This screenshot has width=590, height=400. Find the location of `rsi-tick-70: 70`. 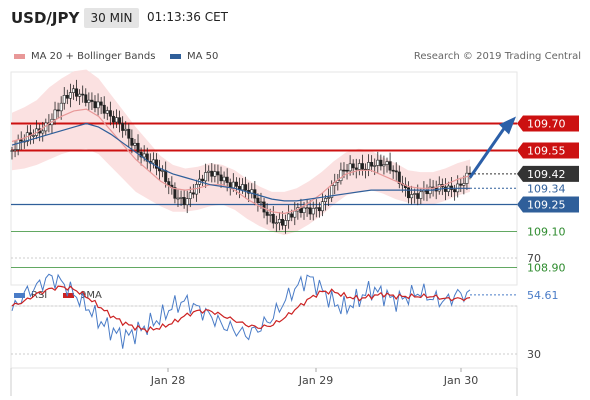

rsi-tick-70: 70 is located at coordinates (534, 258).